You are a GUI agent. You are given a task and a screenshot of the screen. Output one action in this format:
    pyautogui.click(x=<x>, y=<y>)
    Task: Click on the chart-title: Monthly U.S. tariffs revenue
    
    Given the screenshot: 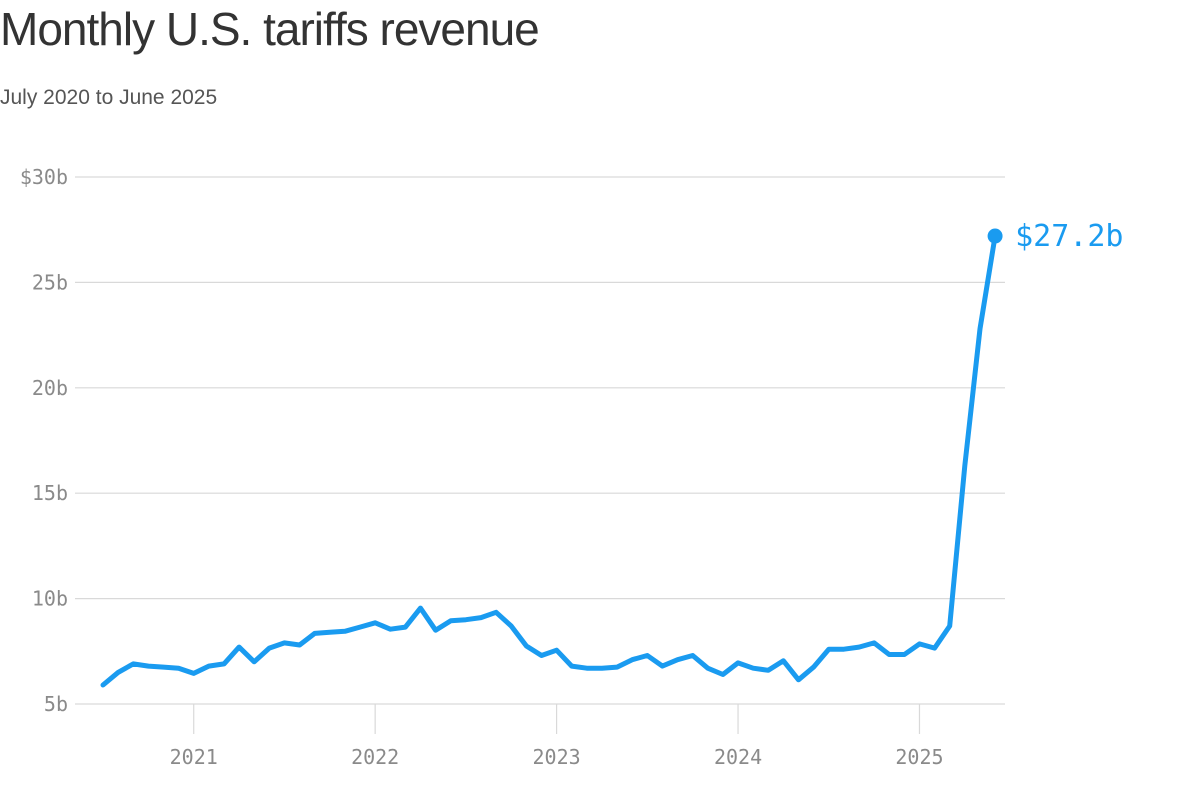 What is the action you would take?
    pyautogui.click(x=270, y=29)
    